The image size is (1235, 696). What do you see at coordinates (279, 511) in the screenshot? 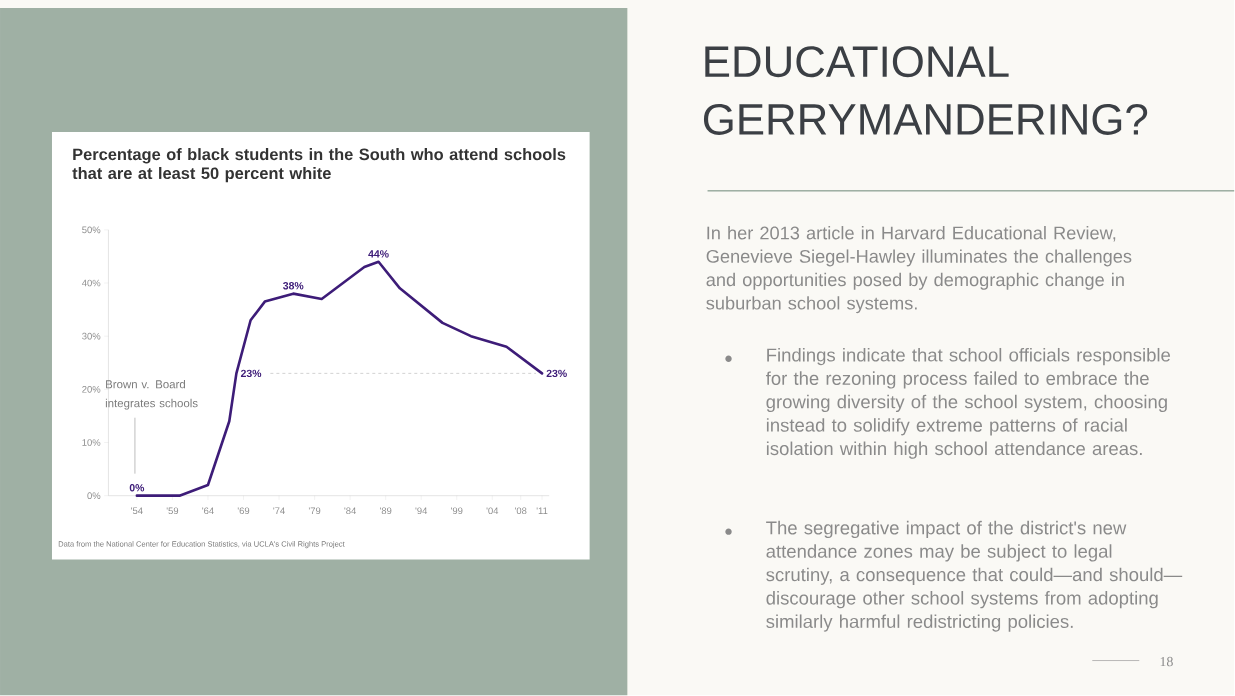
I see `x-tick-label: '74` at bounding box center [279, 511].